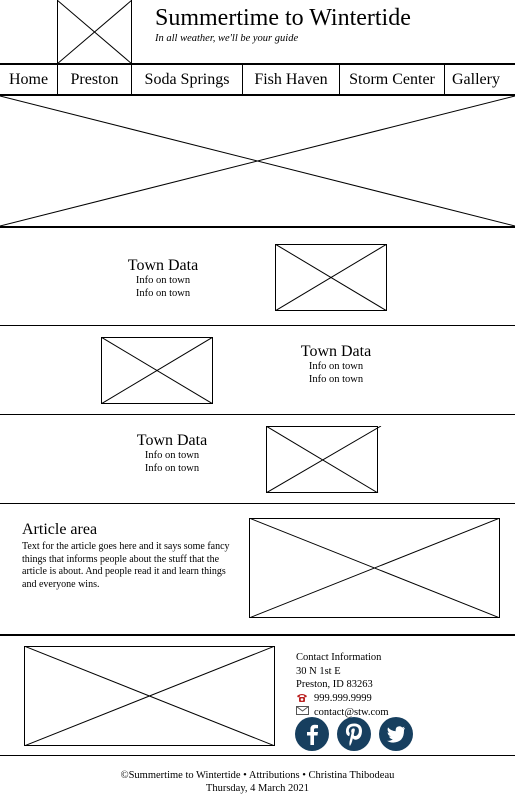  I want to click on phone-icon, so click(303, 699).